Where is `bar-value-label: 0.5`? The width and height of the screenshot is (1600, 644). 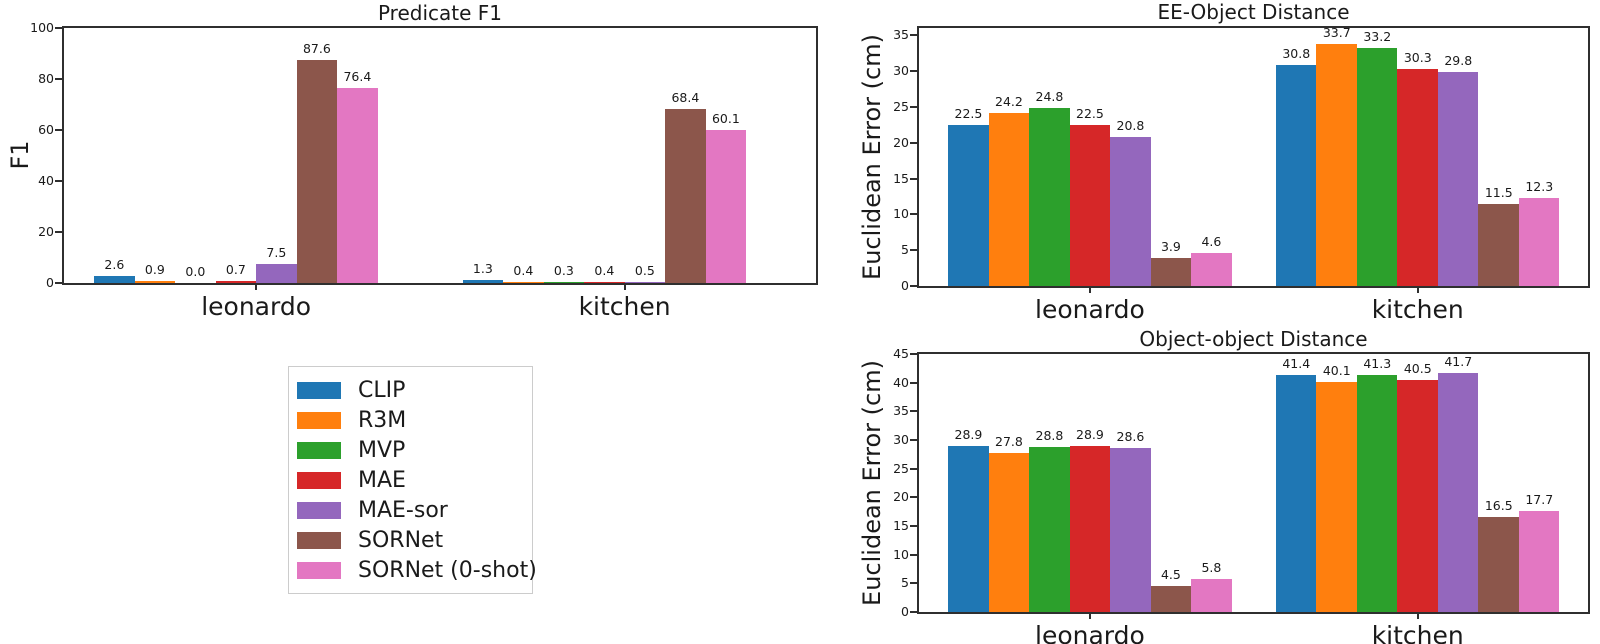
bar-value-label: 0.5 is located at coordinates (644, 270).